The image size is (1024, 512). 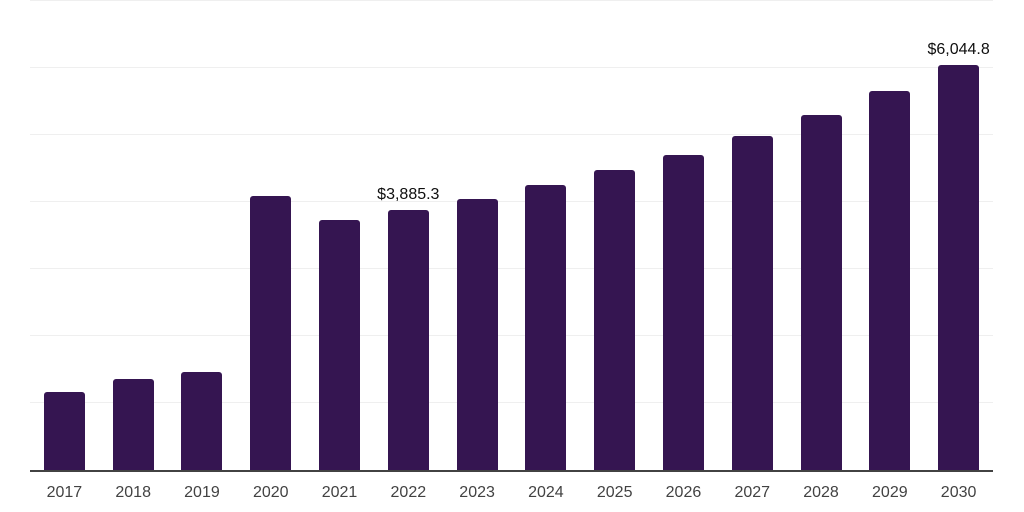 I want to click on bar-2027, so click(x=752, y=303).